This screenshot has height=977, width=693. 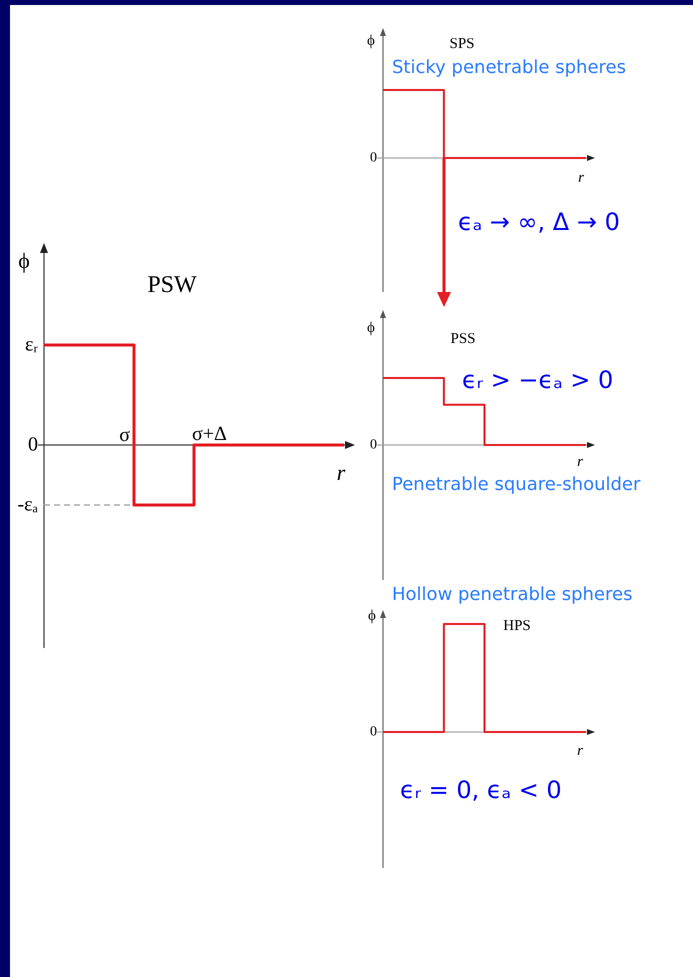 What do you see at coordinates (124, 435) in the screenshot?
I see `annotation: σ` at bounding box center [124, 435].